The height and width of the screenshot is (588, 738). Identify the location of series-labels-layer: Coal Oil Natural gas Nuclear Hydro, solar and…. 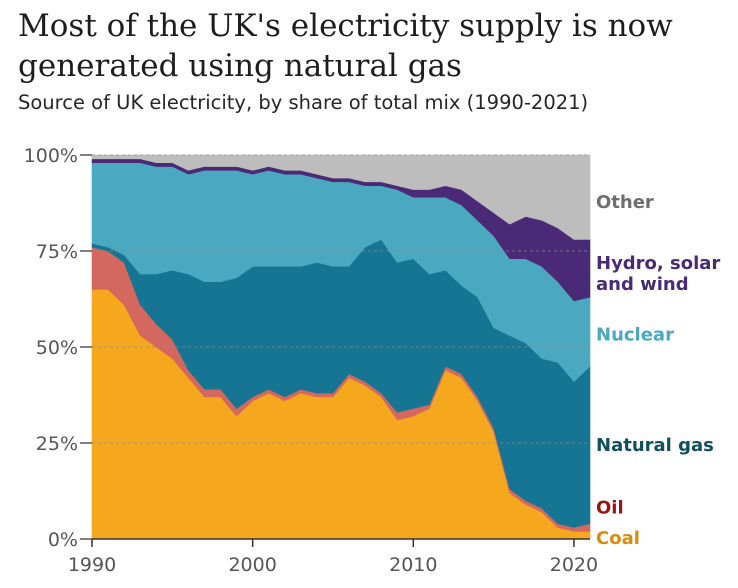
(658, 370).